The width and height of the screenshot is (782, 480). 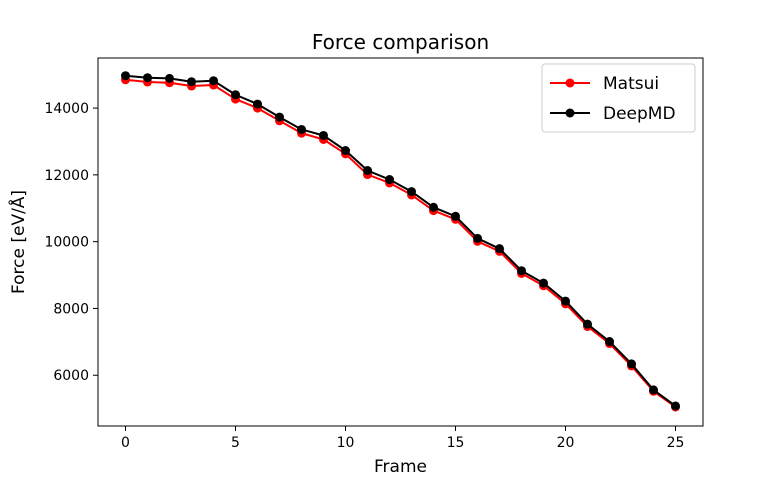 What do you see at coordinates (570, 83) in the screenshot?
I see `legend-marker-matsui` at bounding box center [570, 83].